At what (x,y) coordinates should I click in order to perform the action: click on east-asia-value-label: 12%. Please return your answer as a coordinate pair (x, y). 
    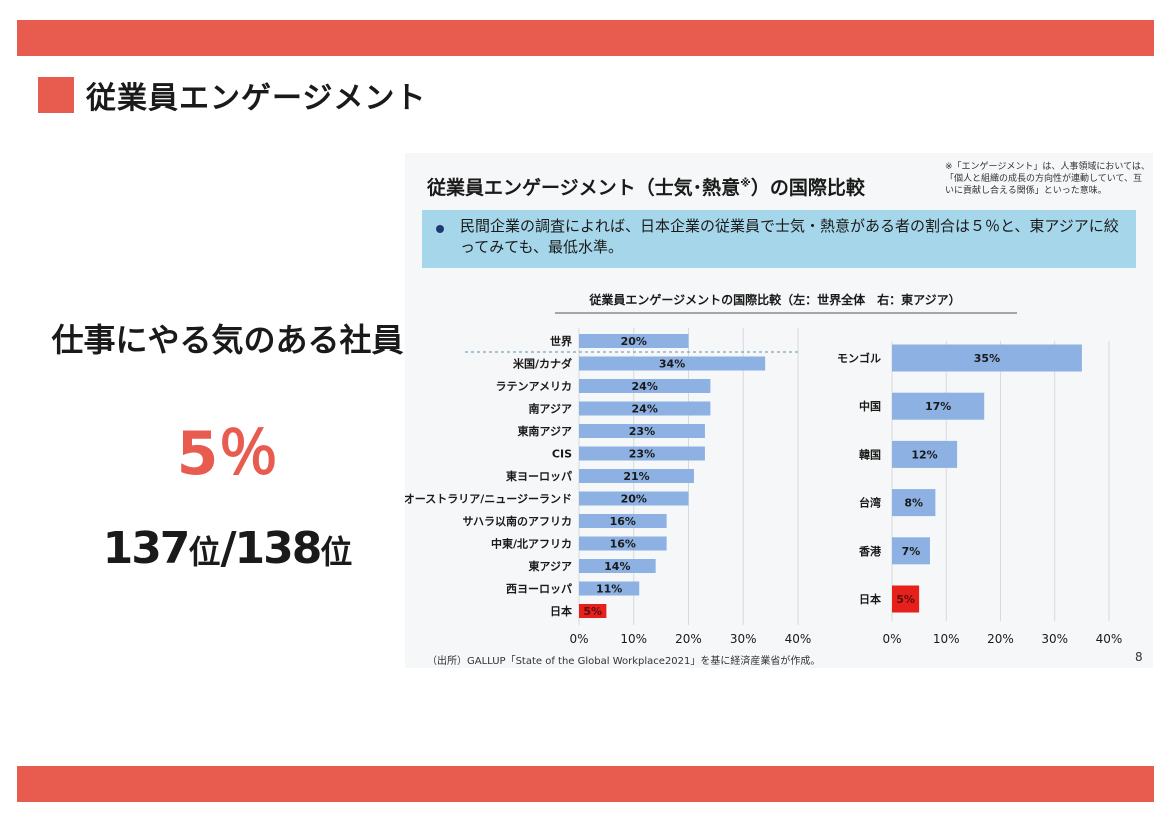
    Looking at the image, I should click on (924, 454).